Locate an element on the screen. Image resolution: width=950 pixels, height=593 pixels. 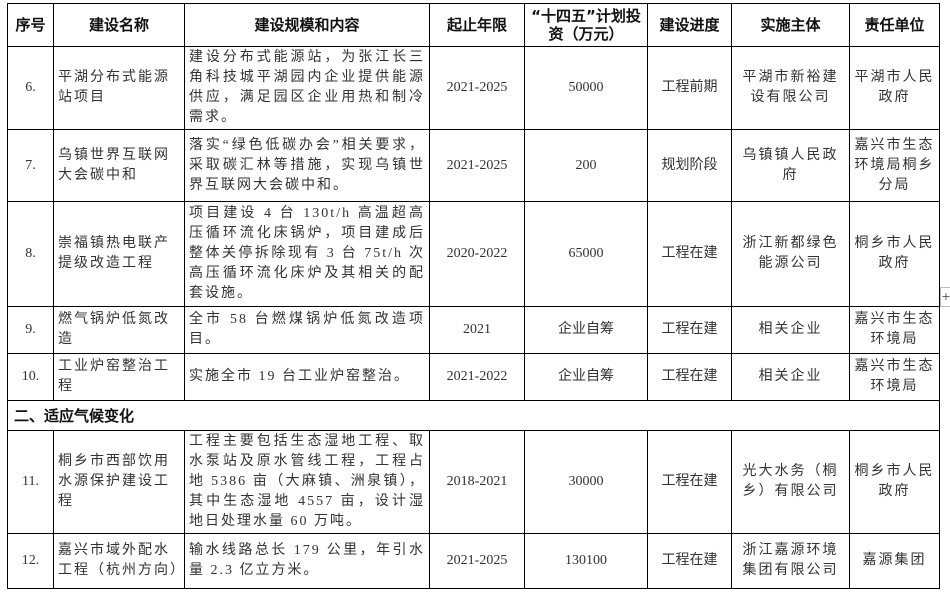
row-number-cell: 10. is located at coordinates (30, 377).